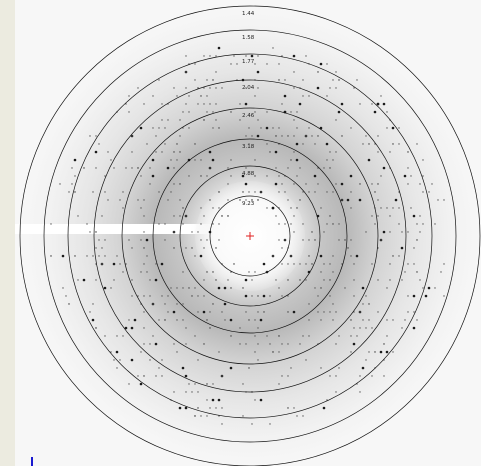  Describe the element at coordinates (32, 461) in the screenshot. I see `corner-marker` at that location.